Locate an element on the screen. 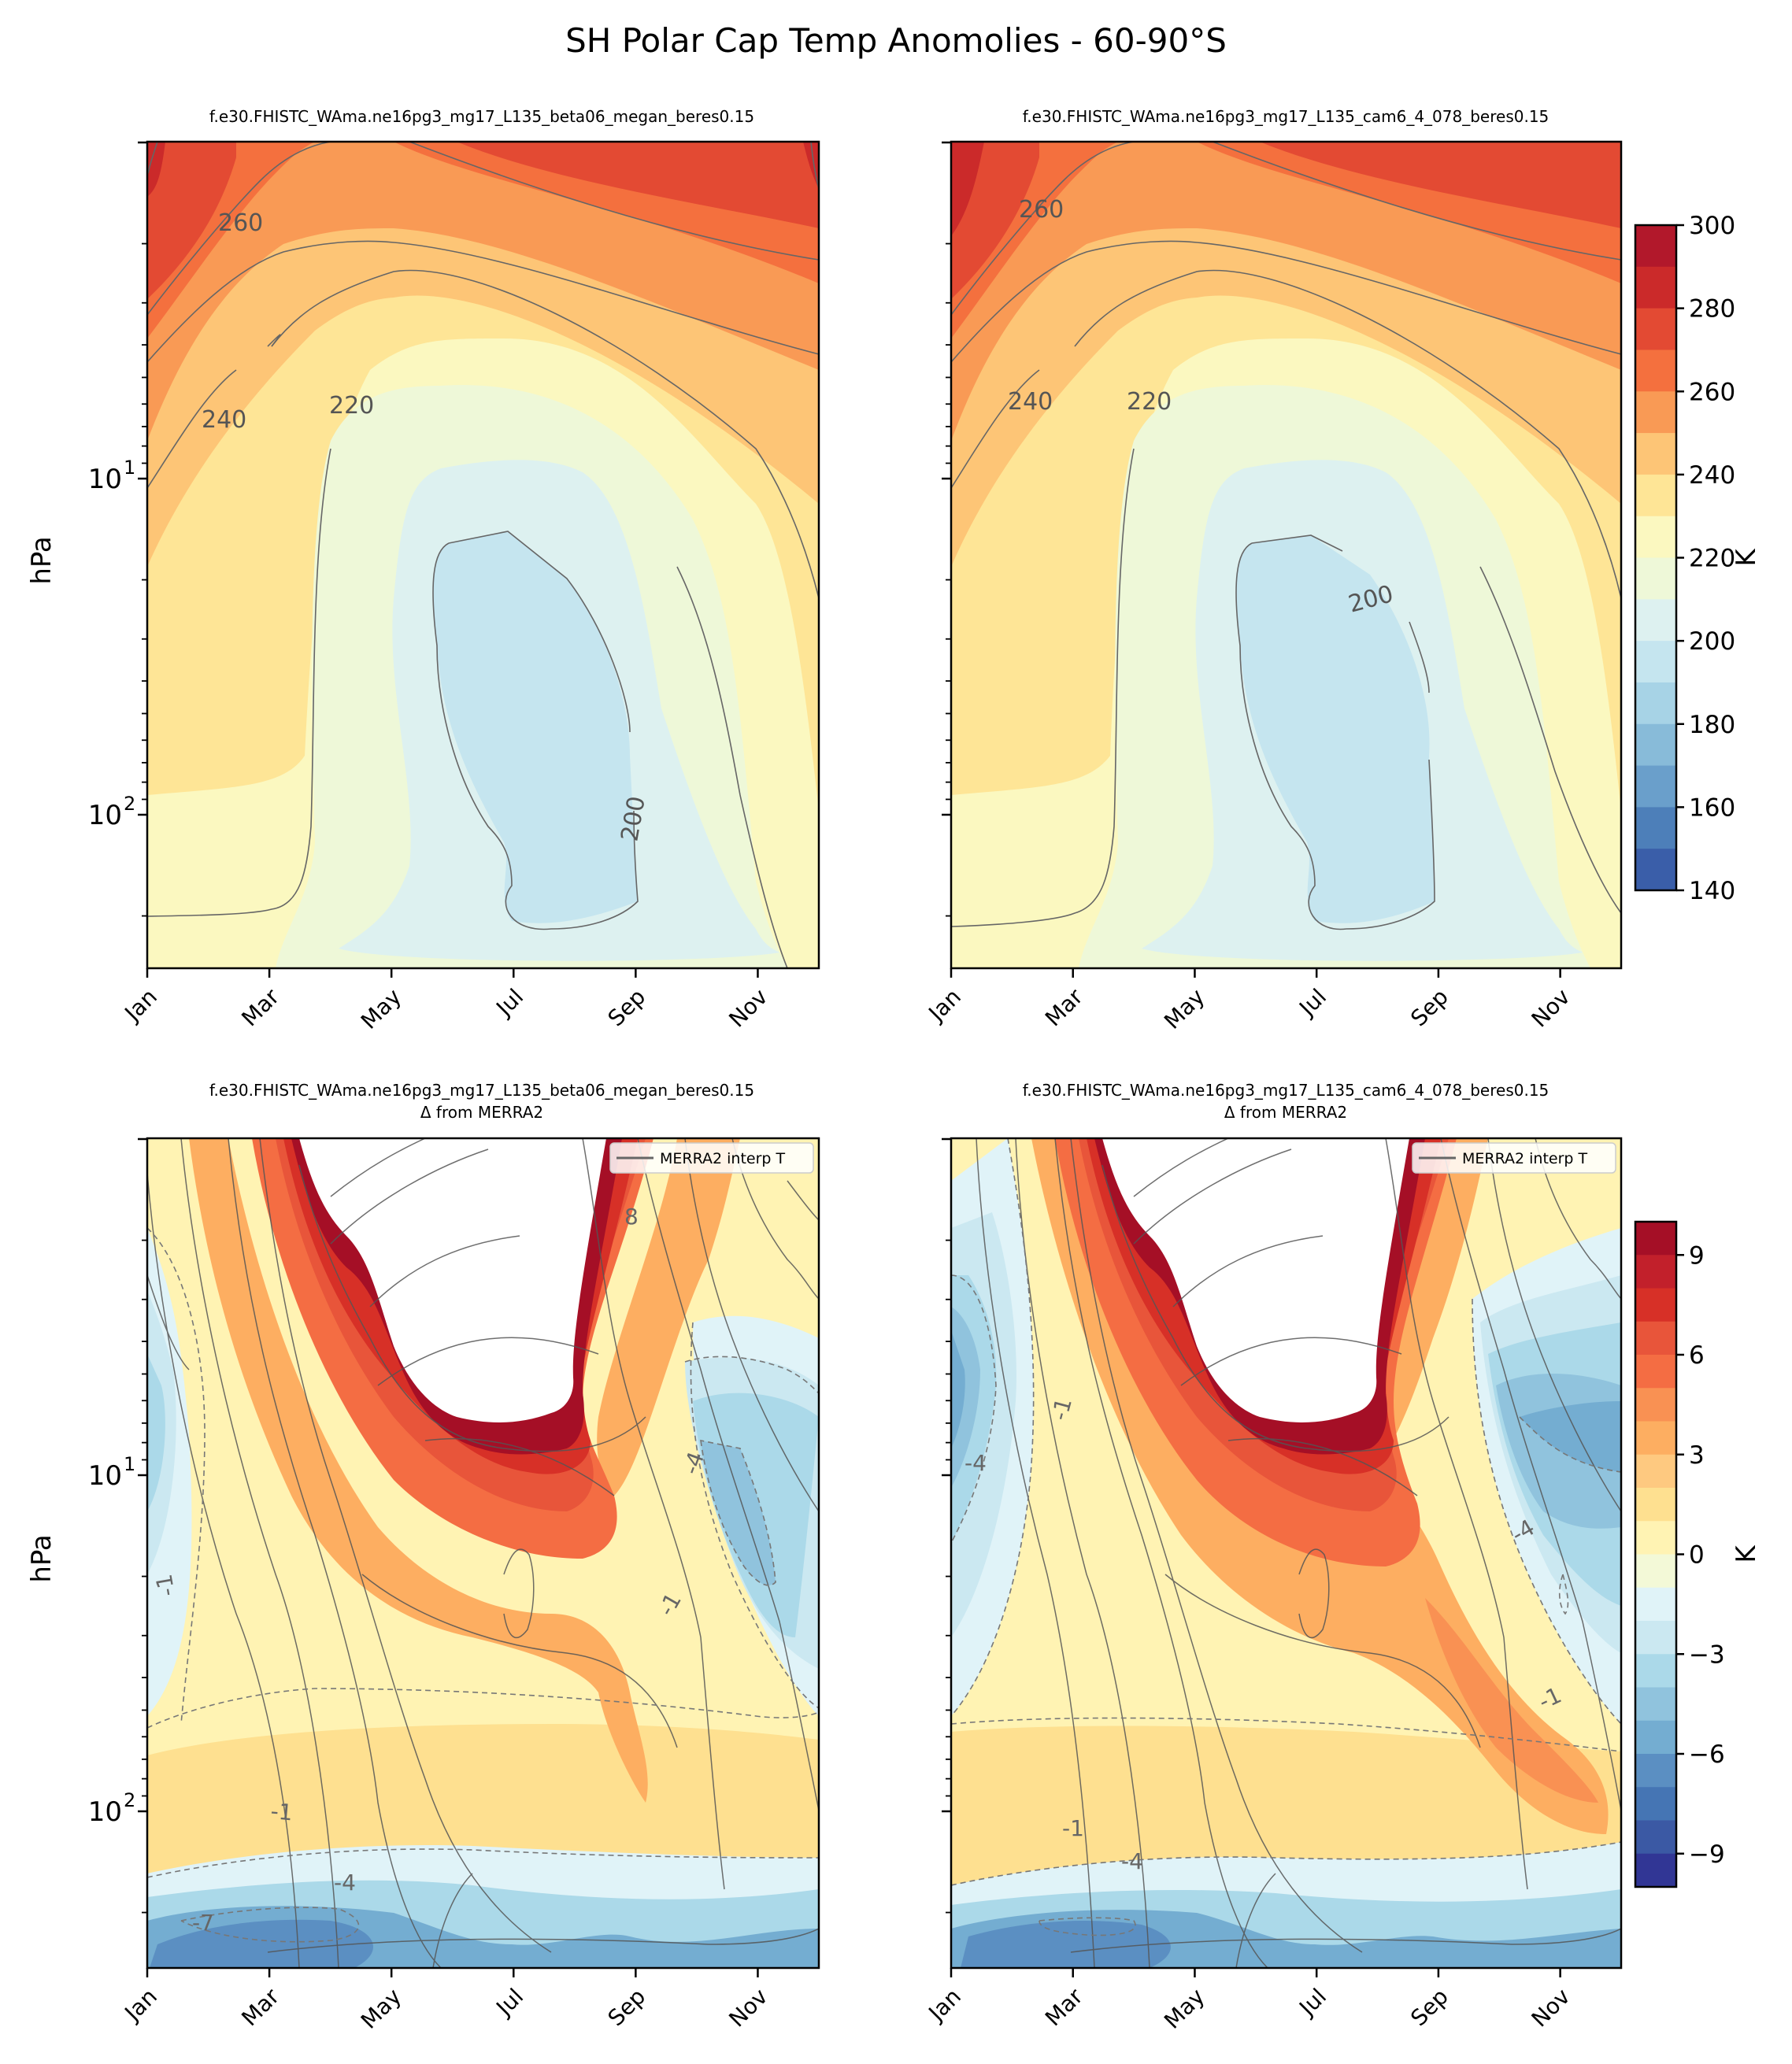 The height and width of the screenshot is (2064, 1792). panel-bottom-left-ylabel: hPa is located at coordinates (41, 1558).